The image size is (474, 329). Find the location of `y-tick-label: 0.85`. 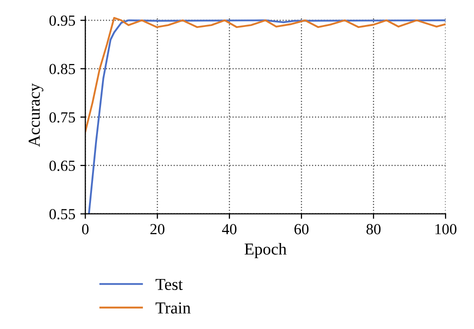

y-tick-label: 0.85 is located at coordinates (62, 69).